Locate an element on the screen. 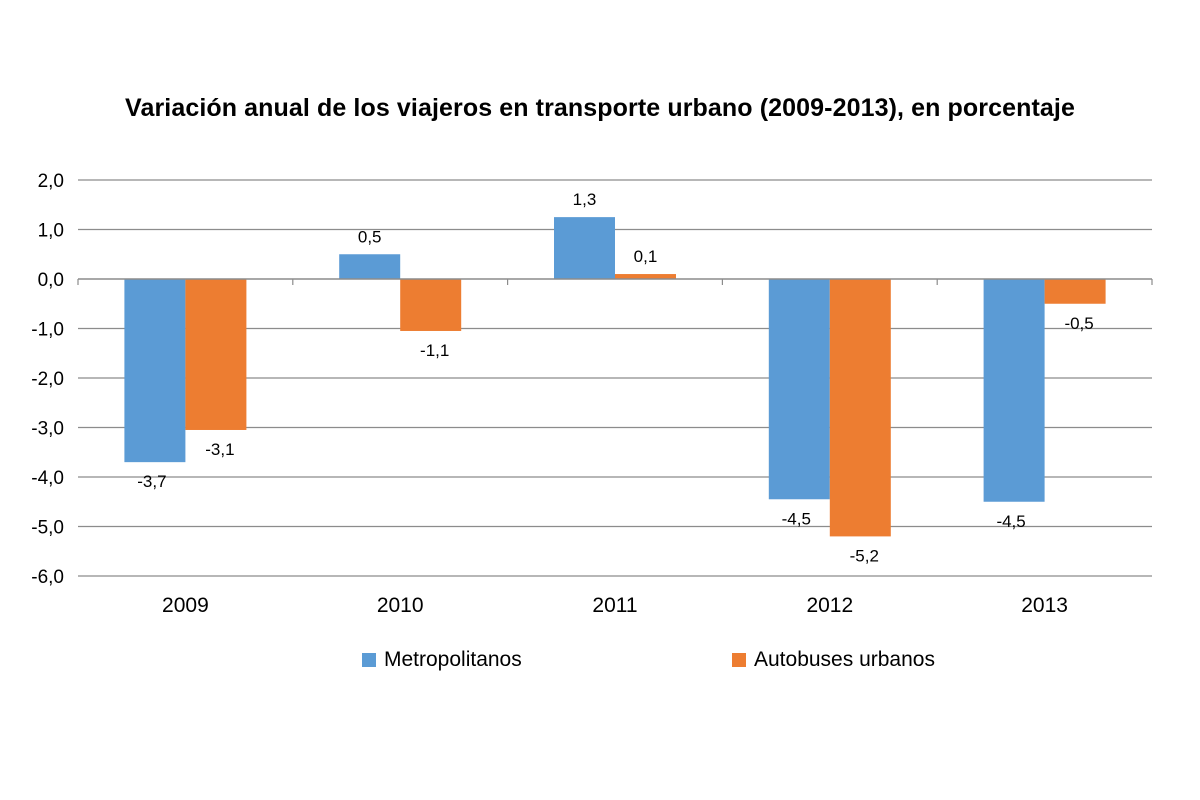  bar-metropolitanos-2011 is located at coordinates (584, 248).